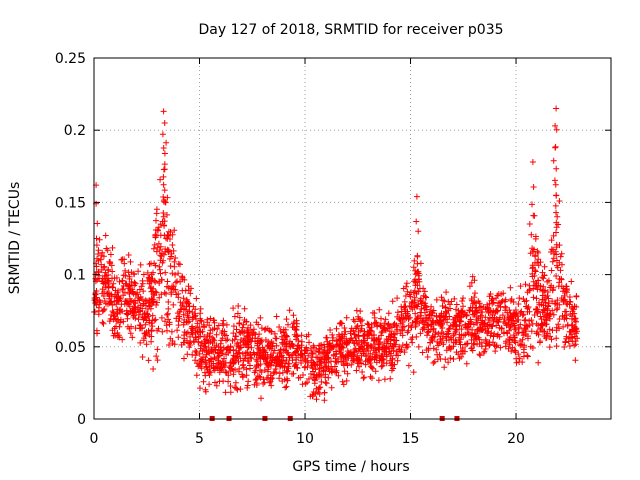 The image size is (640, 480). Describe the element at coordinates (350, 467) in the screenshot. I see `x-axis-label: GPS time / hours` at that location.